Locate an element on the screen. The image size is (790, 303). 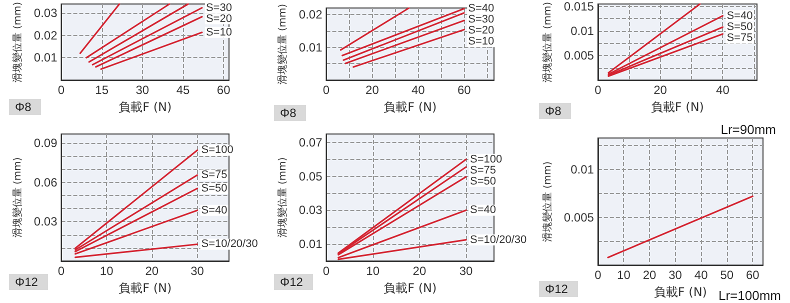
x-tick-label: 50 is located at coordinates (727, 275).